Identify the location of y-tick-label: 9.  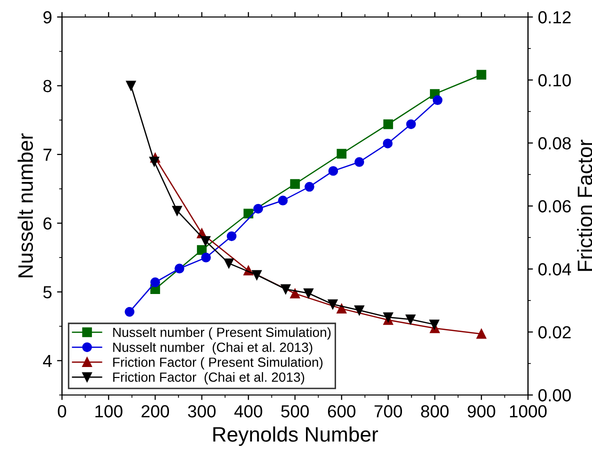
(47, 17).